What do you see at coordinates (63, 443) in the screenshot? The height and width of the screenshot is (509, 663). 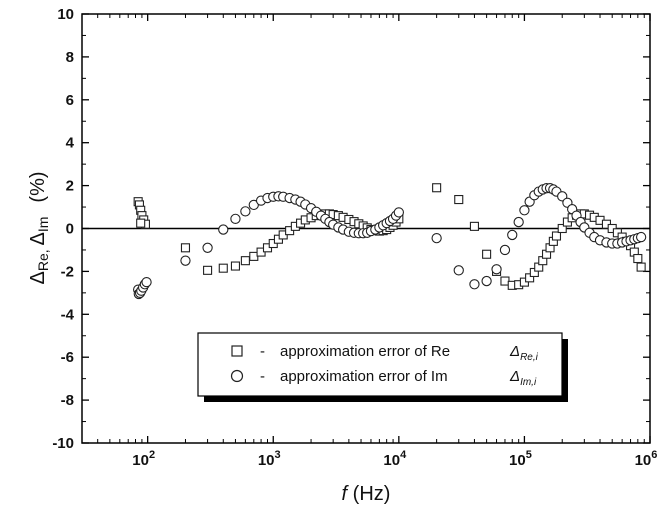 I see `y-tick-label: -10` at bounding box center [63, 443].